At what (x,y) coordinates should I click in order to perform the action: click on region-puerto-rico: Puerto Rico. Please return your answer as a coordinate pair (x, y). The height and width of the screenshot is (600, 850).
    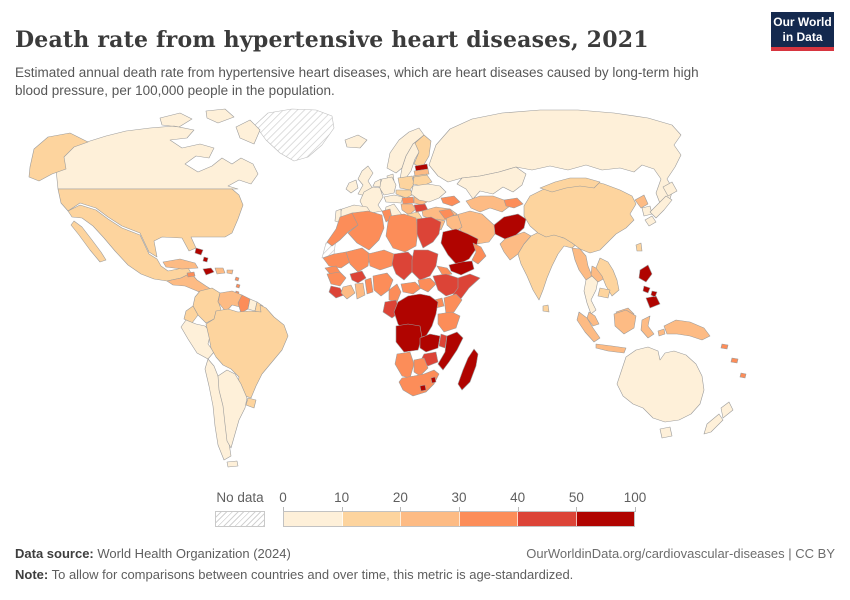
    Looking at the image, I should click on (230, 272).